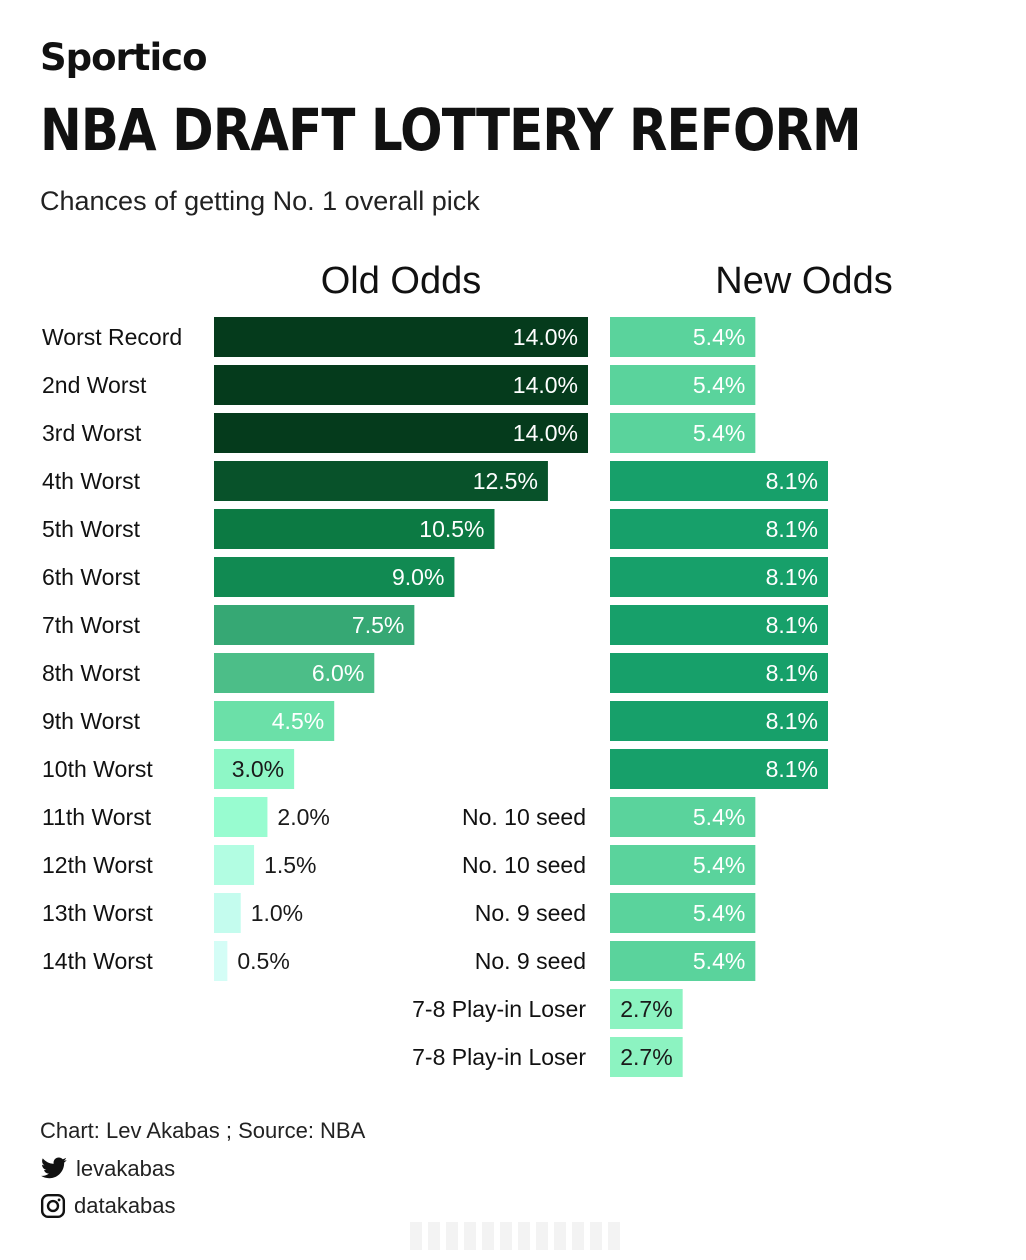 The height and width of the screenshot is (1260, 1026). What do you see at coordinates (451, 130) in the screenshot?
I see `headline: NBA DRAFT LOTTERY REFORM` at bounding box center [451, 130].